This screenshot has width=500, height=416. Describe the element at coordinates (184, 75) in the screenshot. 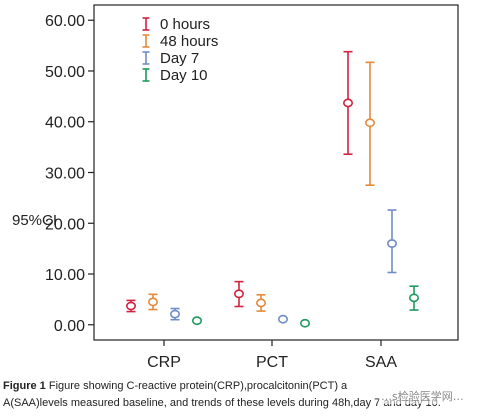

I see `legend-label: Day 10` at that location.